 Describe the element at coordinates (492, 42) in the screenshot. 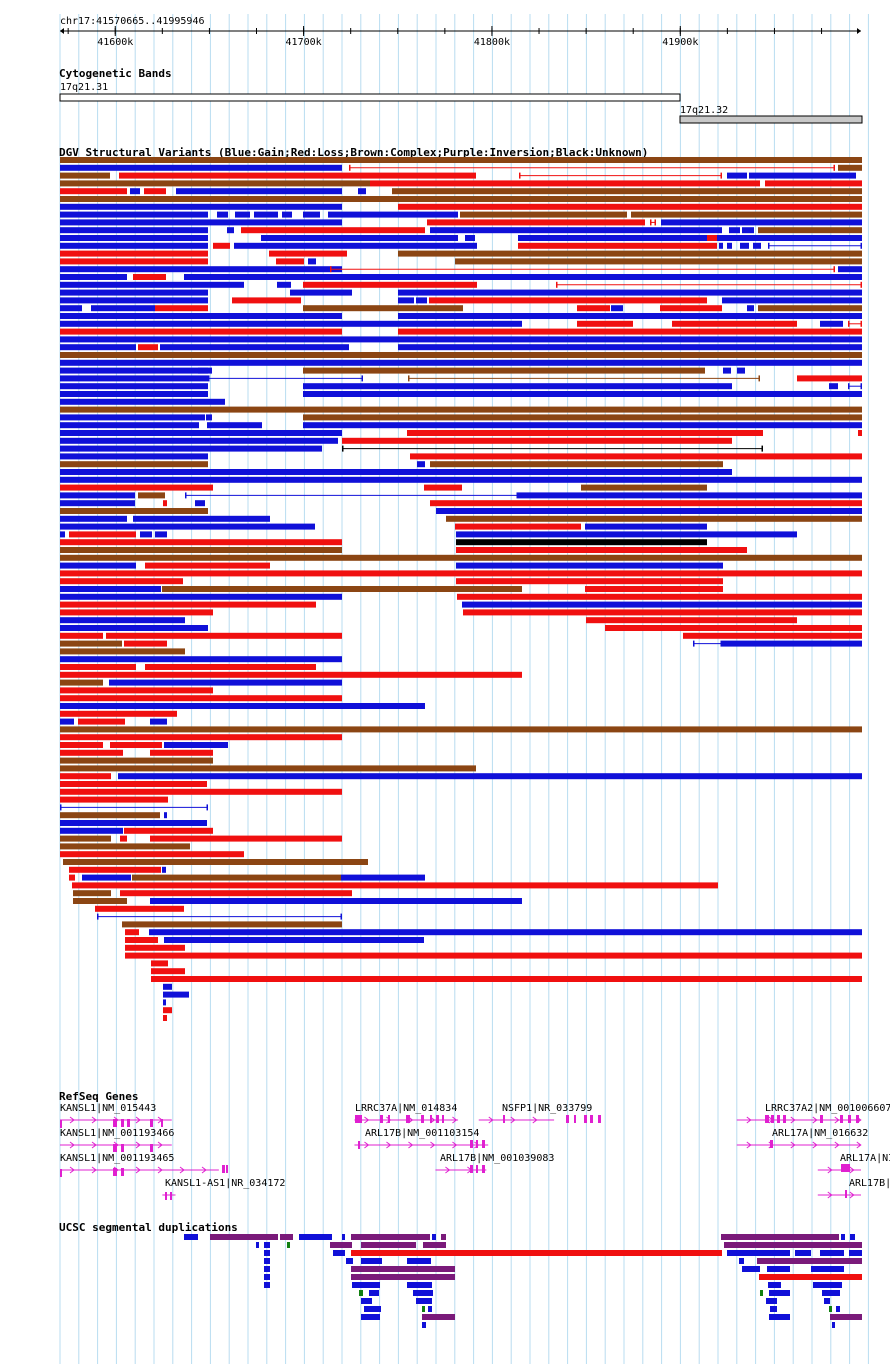

I see `ruler-tick-label: 41800k` at that location.